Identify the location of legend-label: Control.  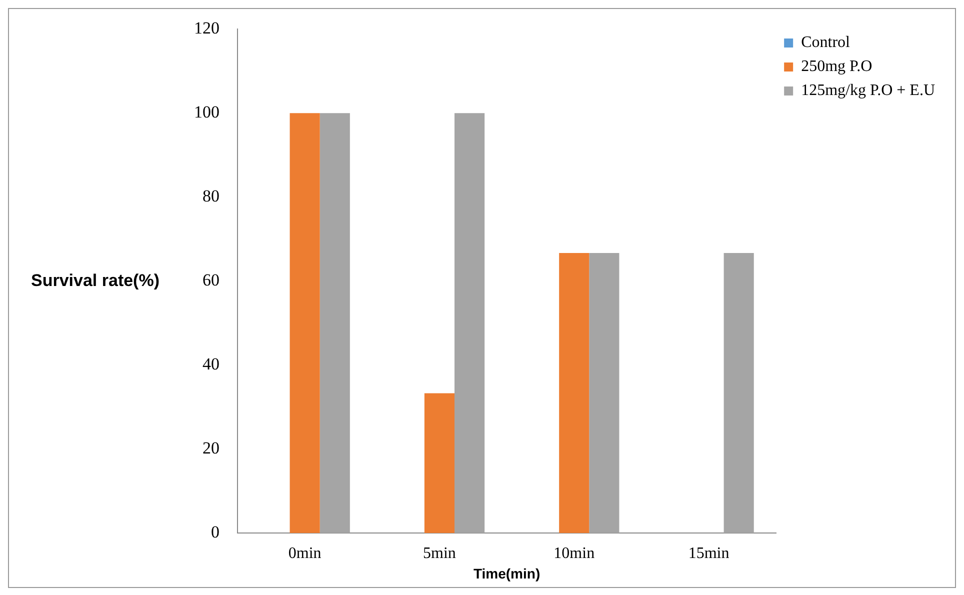
(826, 43).